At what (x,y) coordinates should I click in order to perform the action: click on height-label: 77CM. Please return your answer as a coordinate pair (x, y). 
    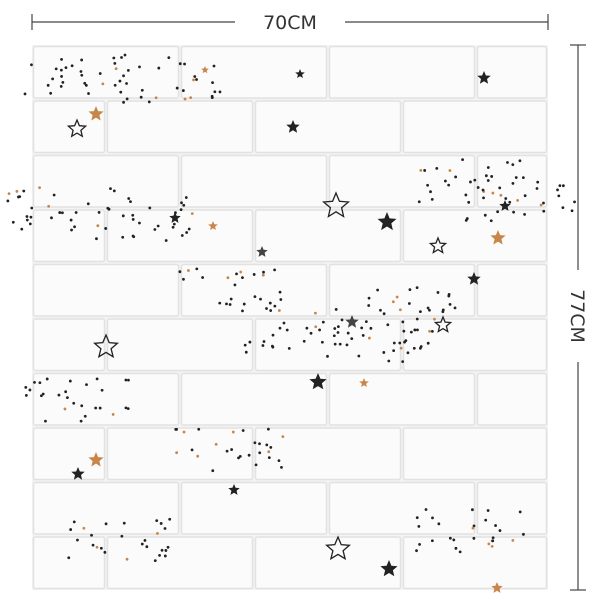
    Looking at the image, I should click on (577, 316).